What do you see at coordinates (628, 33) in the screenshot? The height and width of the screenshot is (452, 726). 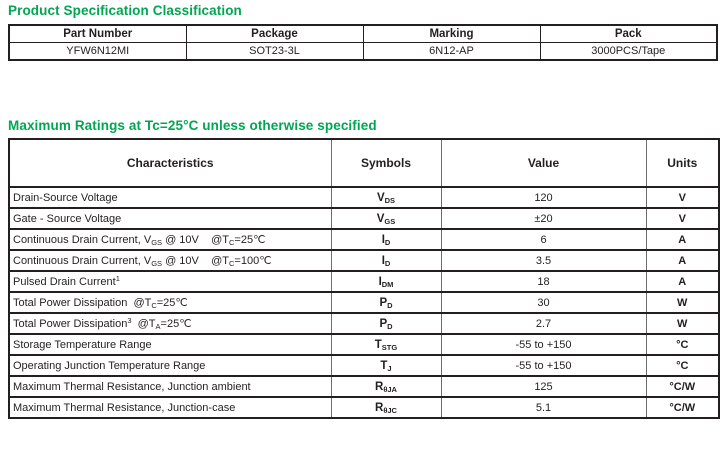 I see `col-header-pack: Pack` at bounding box center [628, 33].